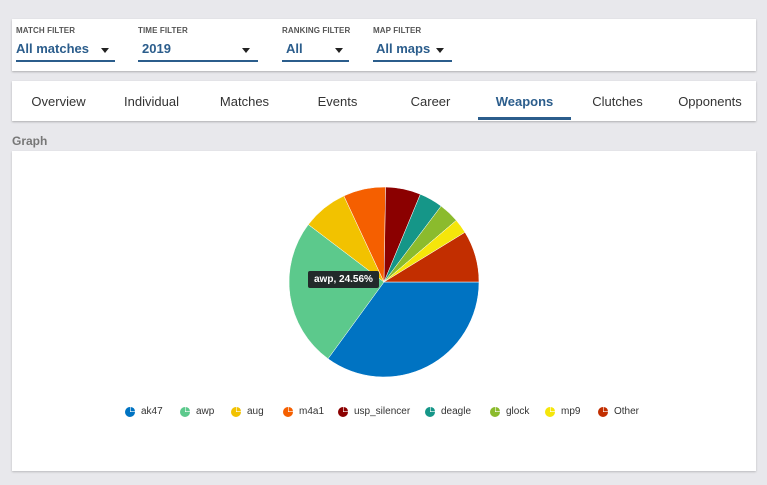 Image resolution: width=767 pixels, height=485 pixels. Describe the element at coordinates (152, 411) in the screenshot. I see `legend-label: ak47` at that location.